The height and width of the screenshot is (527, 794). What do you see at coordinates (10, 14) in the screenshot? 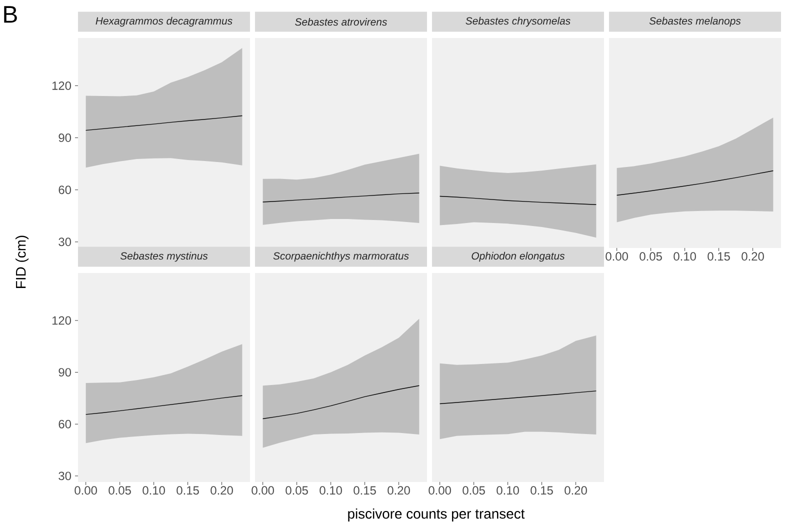
I see `text: B` at bounding box center [10, 14].